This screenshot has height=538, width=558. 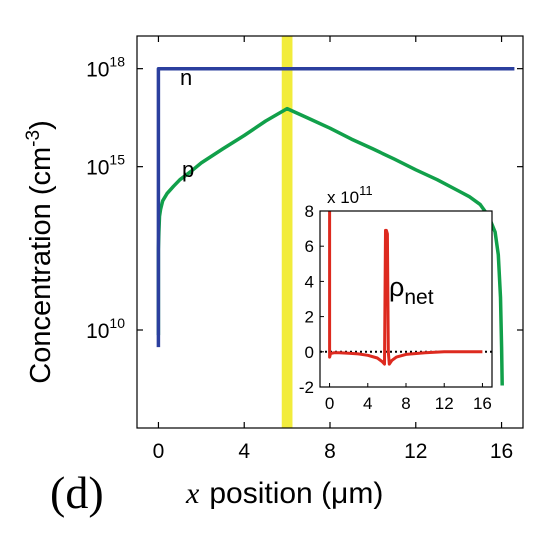 I want to click on inset-y-tick-label: 2, so click(x=309, y=317).